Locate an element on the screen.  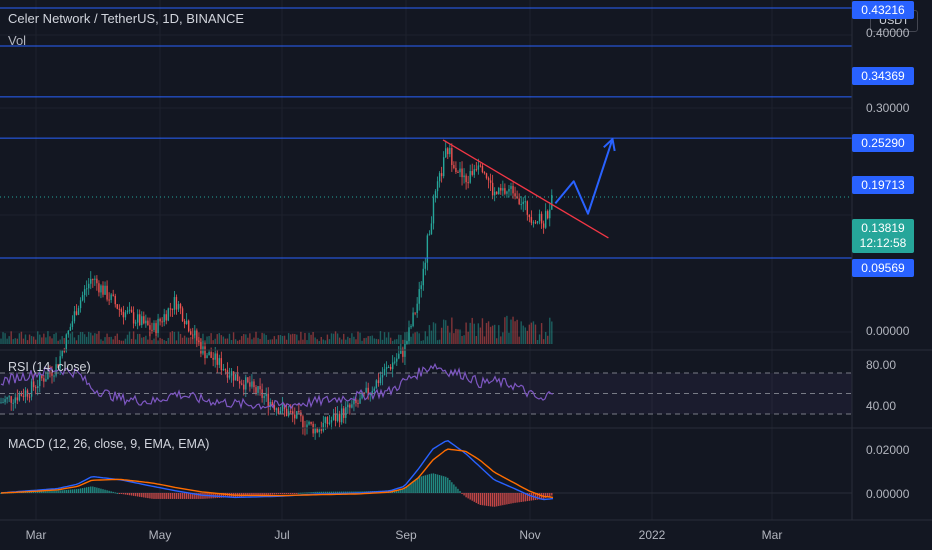
rsi-label: RSI (14, close) is located at coordinates (49, 367).